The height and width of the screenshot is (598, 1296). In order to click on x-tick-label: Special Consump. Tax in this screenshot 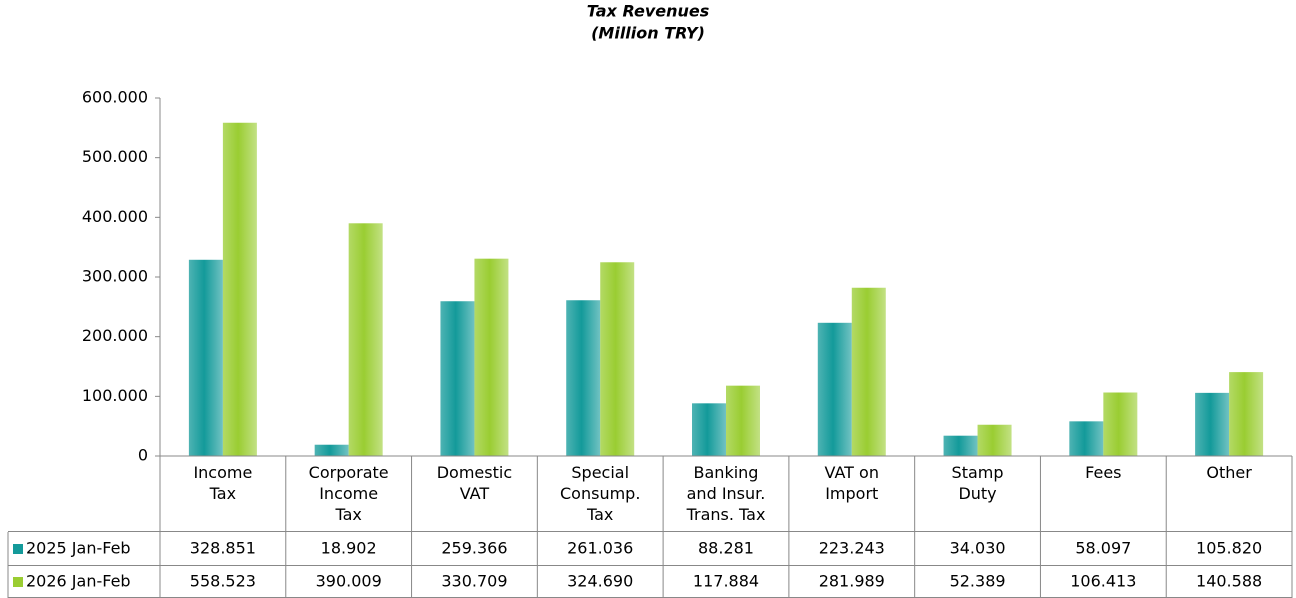, I will do `click(600, 493)`.